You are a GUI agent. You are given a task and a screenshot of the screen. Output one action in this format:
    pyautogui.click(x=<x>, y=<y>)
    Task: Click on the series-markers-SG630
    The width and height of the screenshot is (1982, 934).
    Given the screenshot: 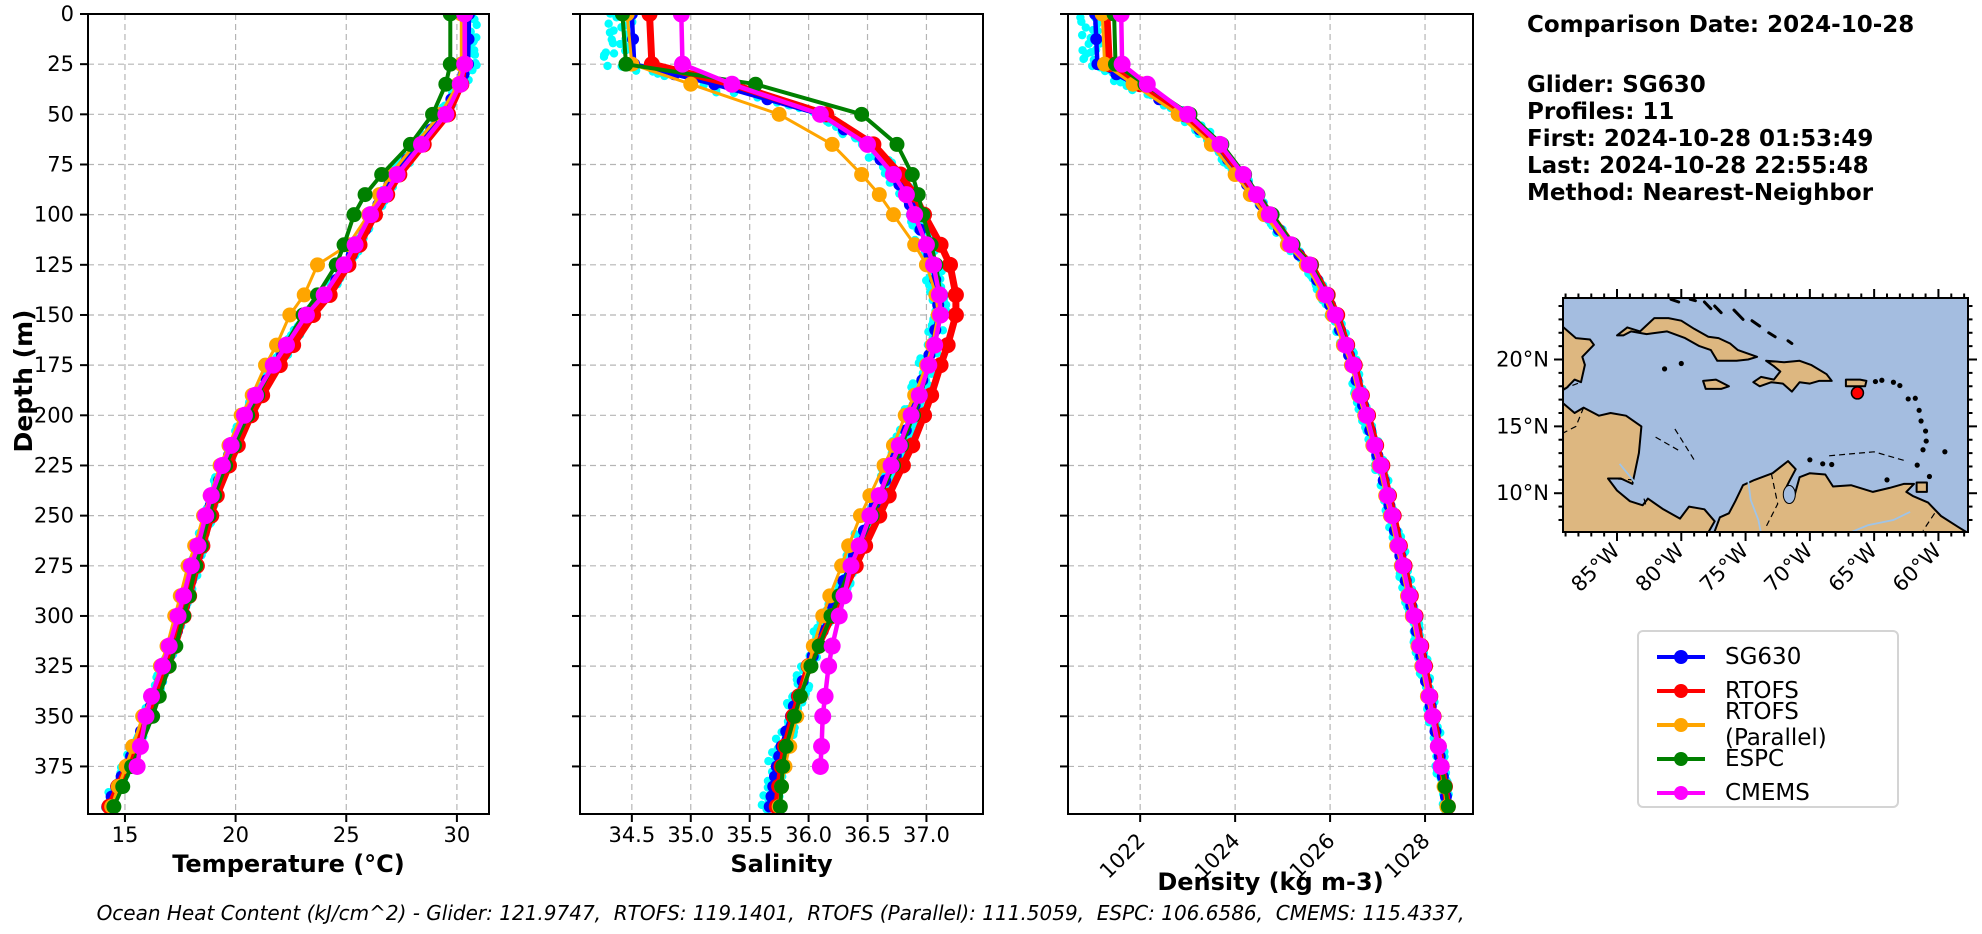 What is the action you would take?
    pyautogui.click(x=785, y=413)
    